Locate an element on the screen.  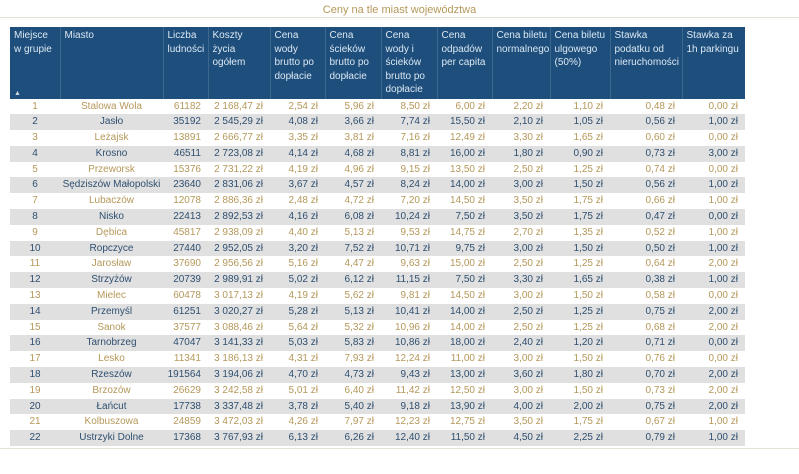
cell-liczba-ludnosci: 11341 is located at coordinates (187, 359).